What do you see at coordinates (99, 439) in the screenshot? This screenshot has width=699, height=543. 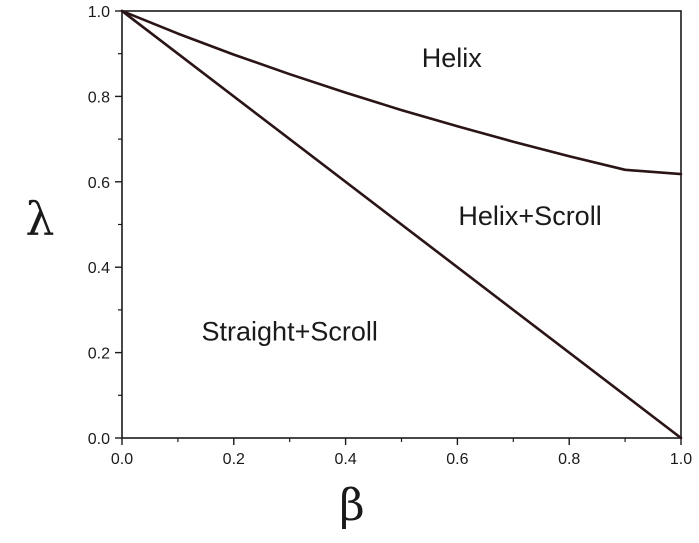 I see `y-tick-label: 0.0` at bounding box center [99, 439].